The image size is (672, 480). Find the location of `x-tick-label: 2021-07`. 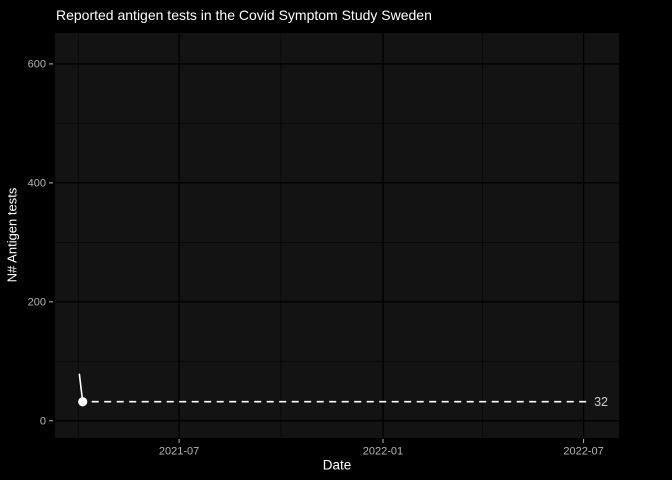

x-tick-label: 2021-07 is located at coordinates (179, 452).